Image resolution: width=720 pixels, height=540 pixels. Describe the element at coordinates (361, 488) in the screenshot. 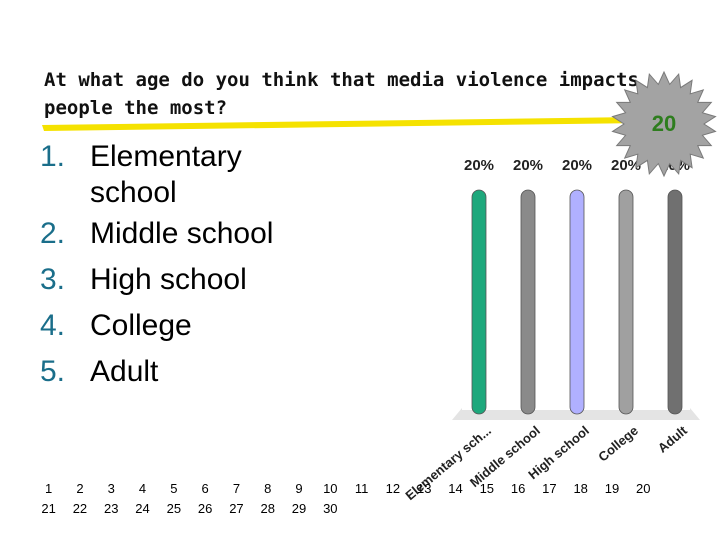

I see `grid-cell: 11` at that location.